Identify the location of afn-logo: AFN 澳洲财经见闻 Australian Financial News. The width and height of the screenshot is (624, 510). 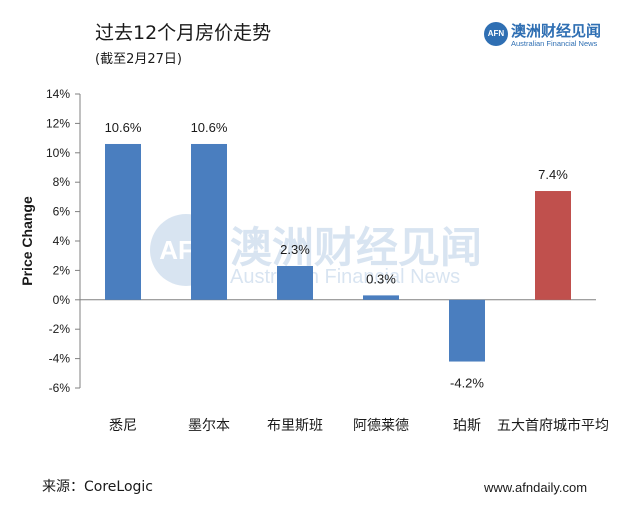
(550, 35).